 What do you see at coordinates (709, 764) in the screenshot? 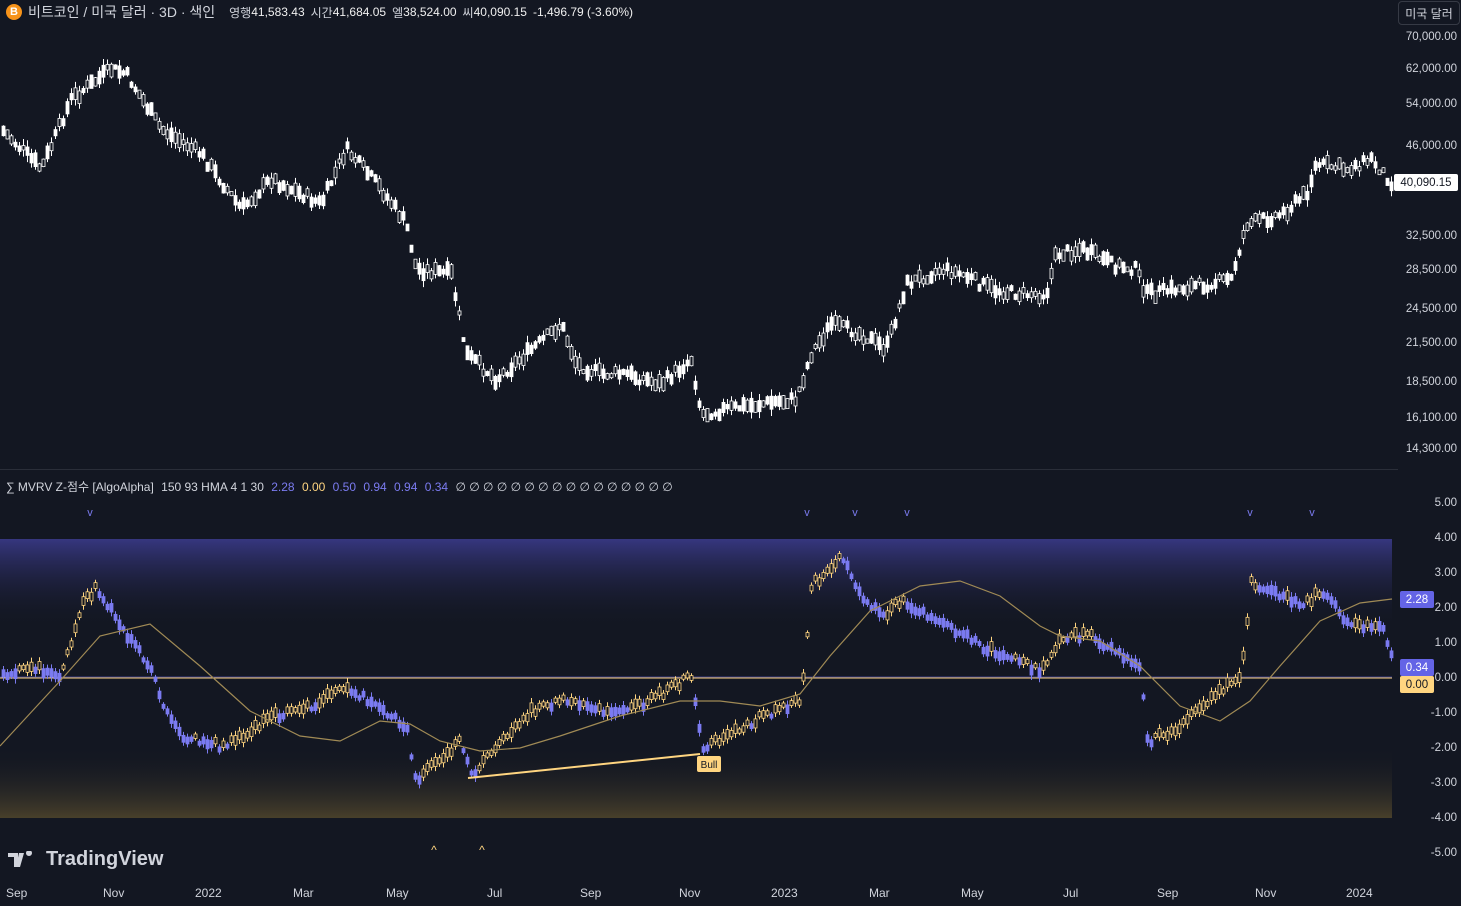
I see `bull-label-box` at bounding box center [709, 764].